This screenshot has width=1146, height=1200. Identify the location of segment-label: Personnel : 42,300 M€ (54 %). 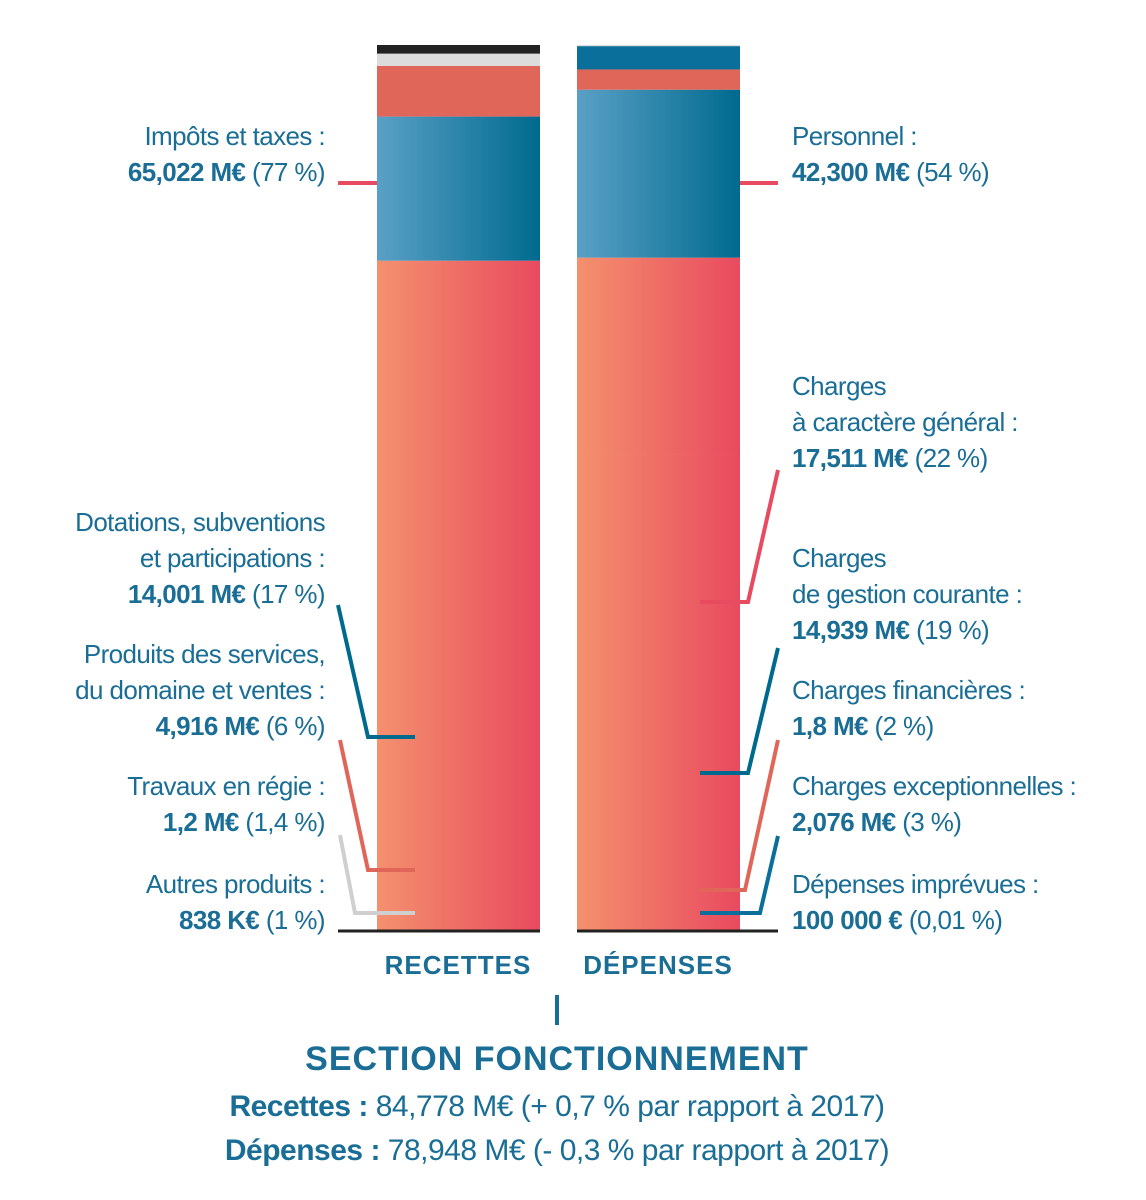
(962, 154).